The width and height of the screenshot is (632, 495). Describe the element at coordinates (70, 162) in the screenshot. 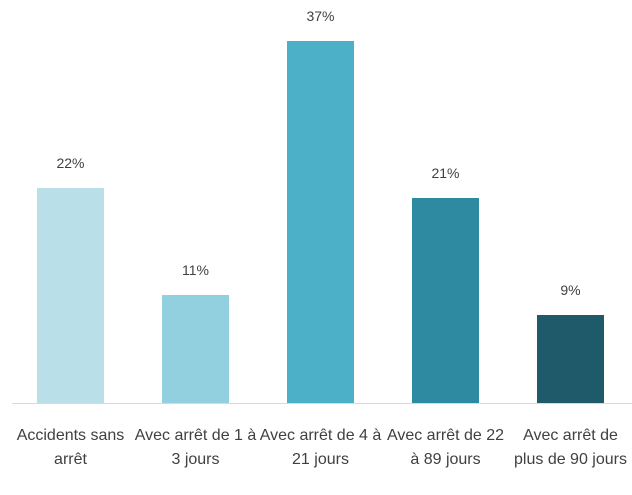

I see `value-label: 22%` at that location.